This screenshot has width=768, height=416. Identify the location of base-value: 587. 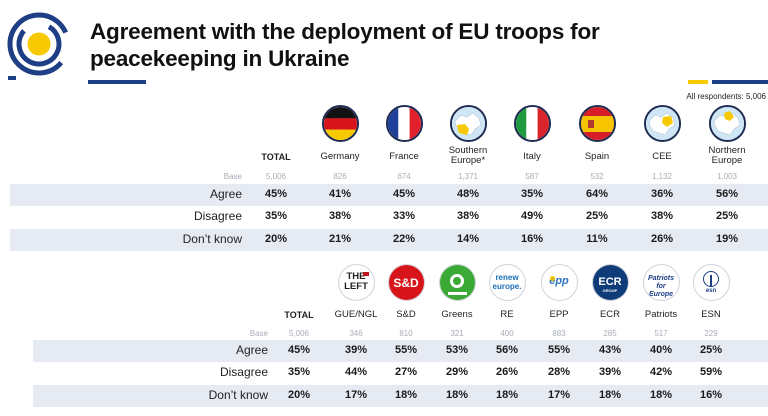
(532, 176).